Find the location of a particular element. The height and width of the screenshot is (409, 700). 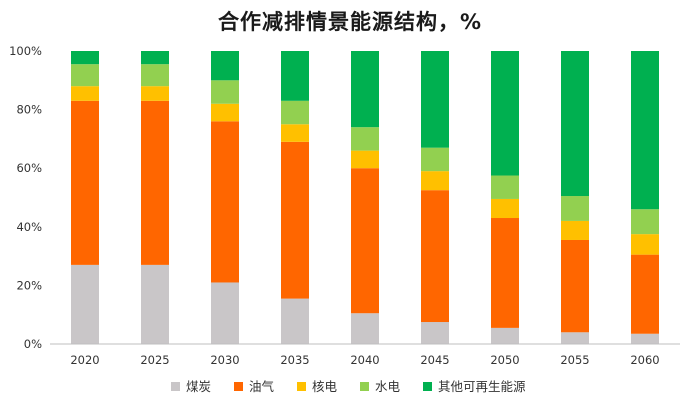

legend-label-油气: 油气 is located at coordinates (262, 386).